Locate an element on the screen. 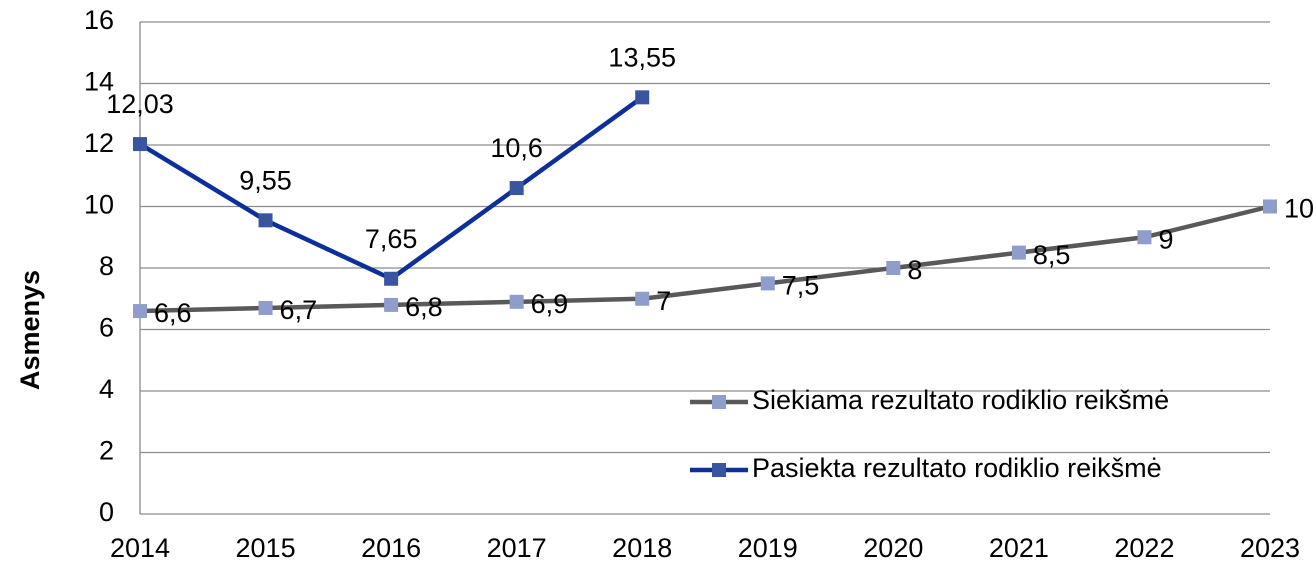  data-label: 6,7 is located at coordinates (299, 310).